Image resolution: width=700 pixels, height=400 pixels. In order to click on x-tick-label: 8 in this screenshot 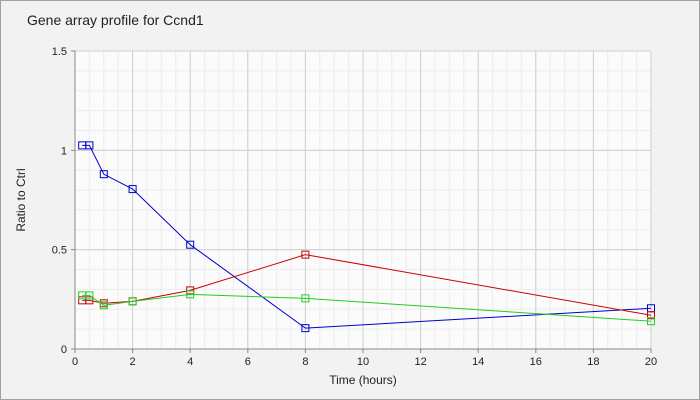, I will do `click(305, 362)`.